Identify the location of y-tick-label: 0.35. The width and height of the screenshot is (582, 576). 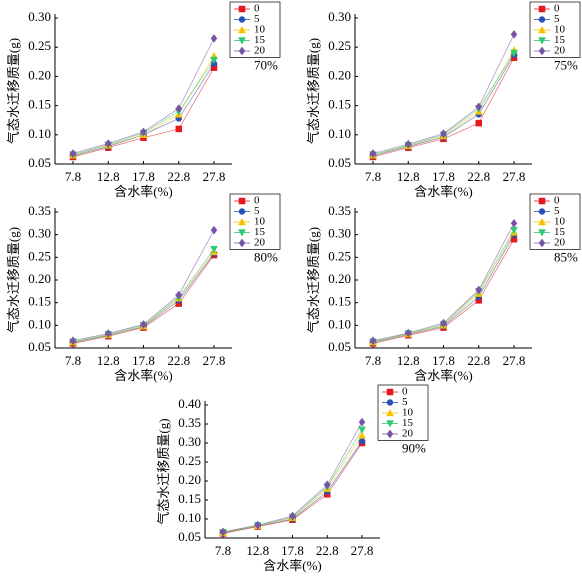
(189, 422).